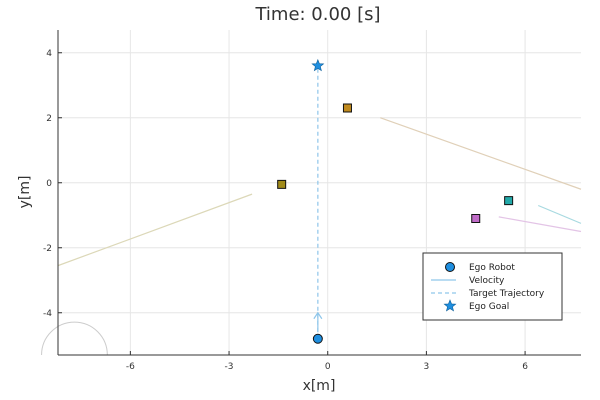  I want to click on legend-goal-star, so click(450, 305).